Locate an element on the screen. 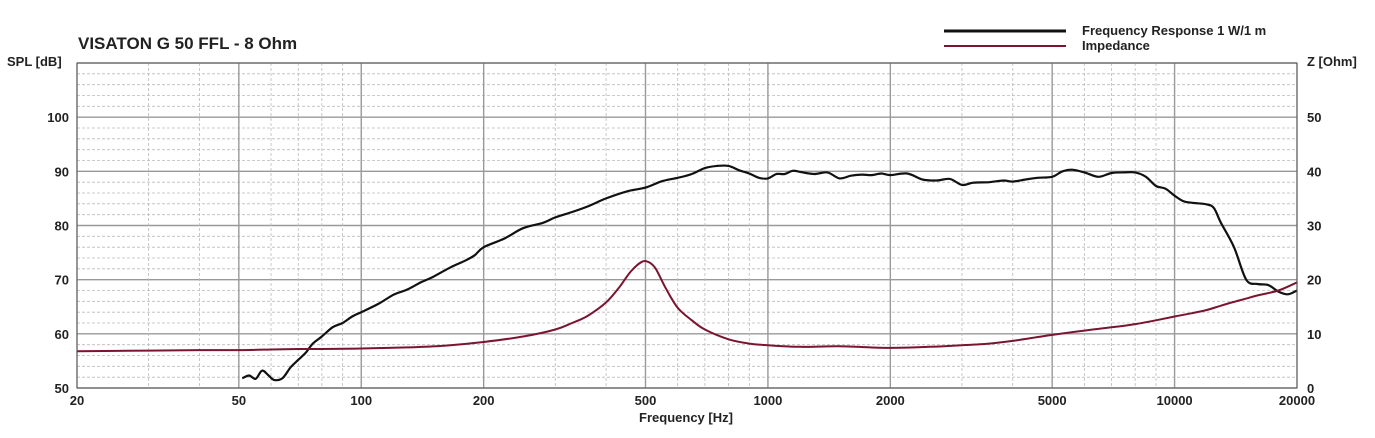  x-tick-label: 20 is located at coordinates (77, 400).